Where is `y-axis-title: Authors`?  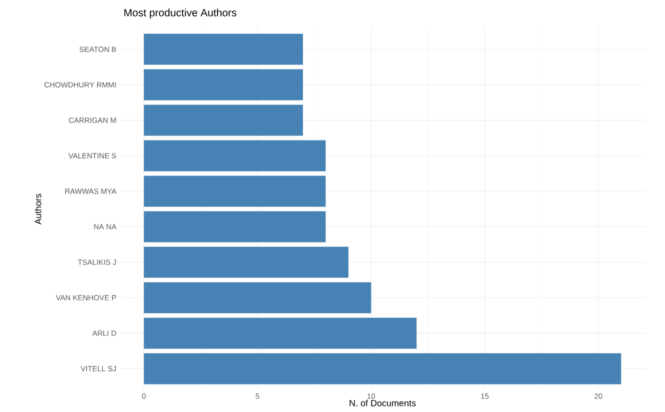 y-axis-title: Authors is located at coordinates (38, 209).